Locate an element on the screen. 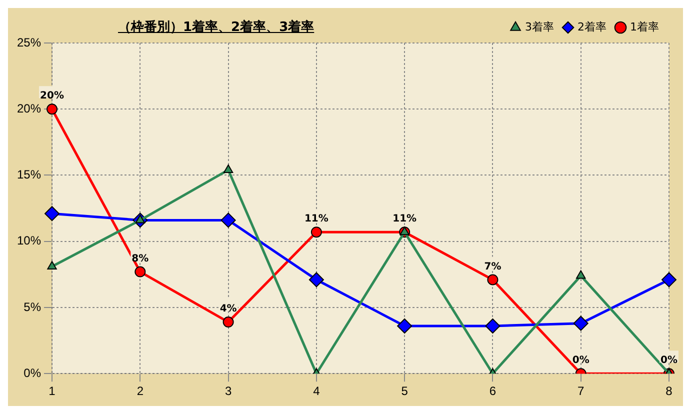 The image size is (691, 414). y-tick-label: 15% is located at coordinates (29, 175).